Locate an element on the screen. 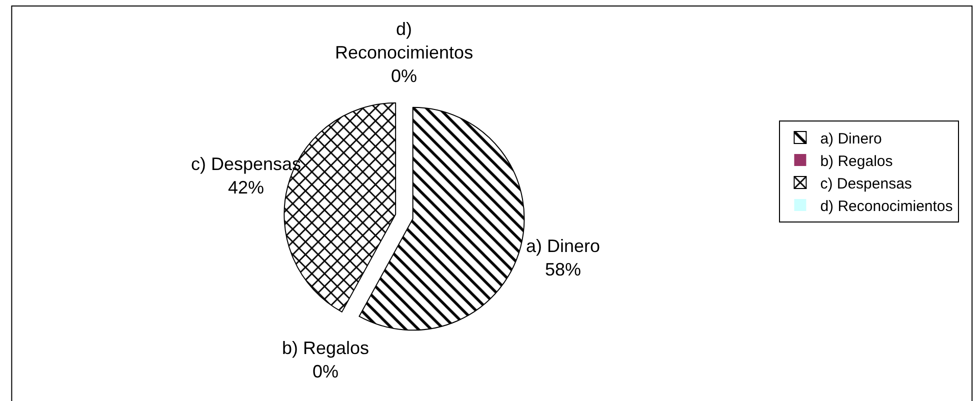 Image resolution: width=974 pixels, height=401 pixels. category-label: b) Regalos is located at coordinates (326, 348).